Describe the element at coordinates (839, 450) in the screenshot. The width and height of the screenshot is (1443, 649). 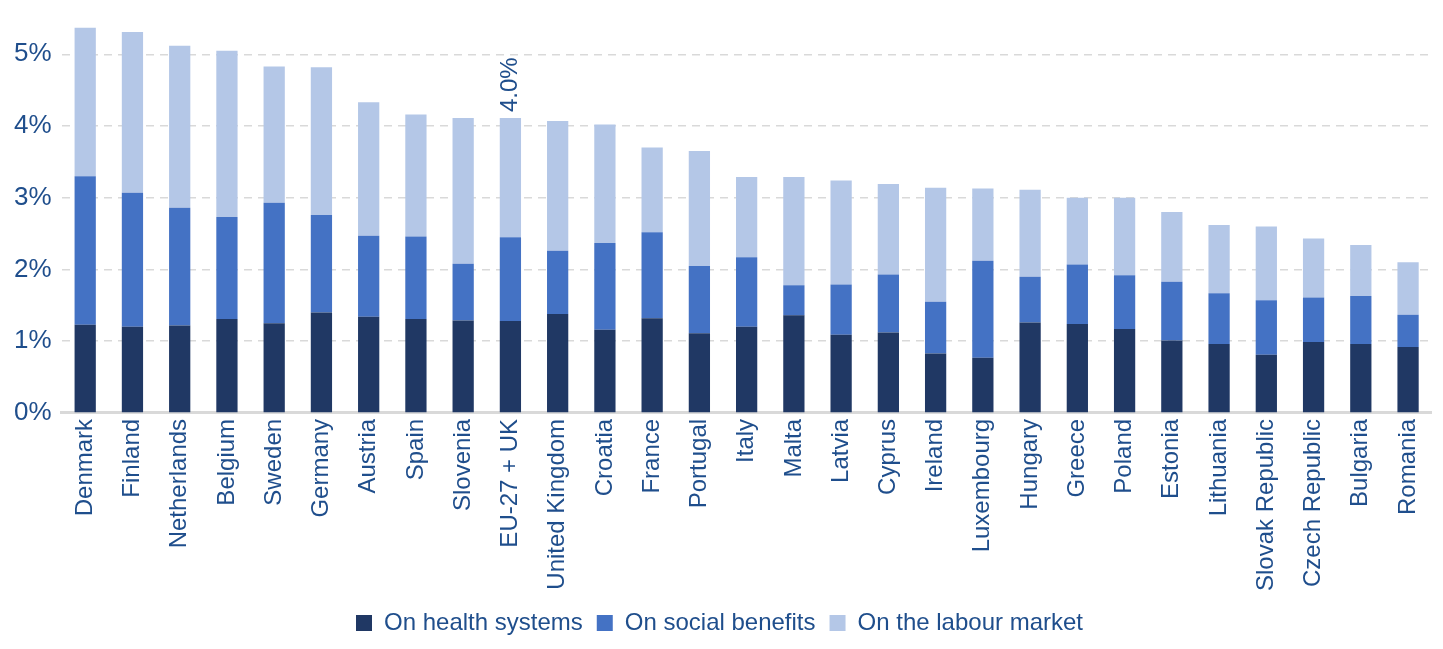
I see `x-tick-label: Latvia` at that location.